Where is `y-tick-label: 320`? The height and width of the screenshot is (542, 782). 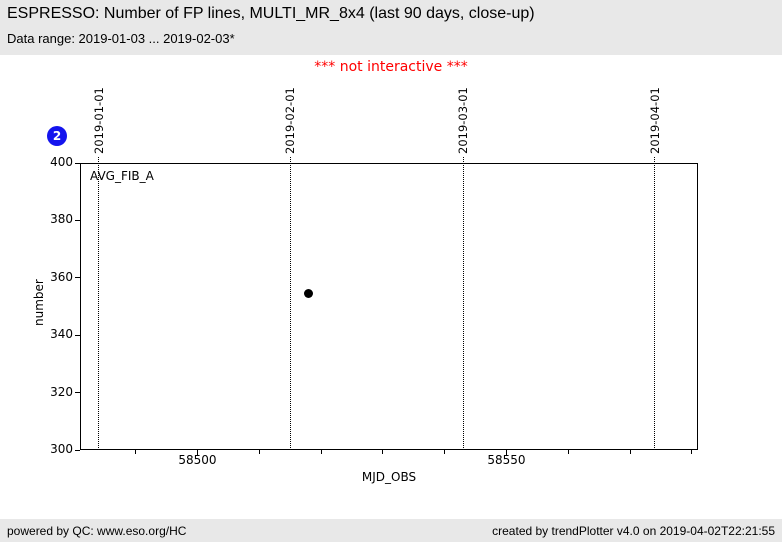 y-tick-label: 320 is located at coordinates (61, 391).